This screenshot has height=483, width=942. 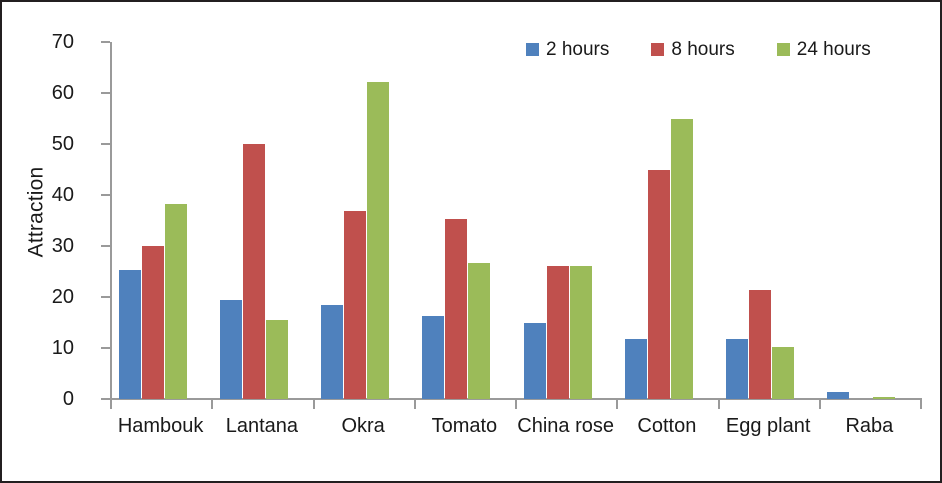 I want to click on legend-item: 2 hours, so click(x=567, y=49).